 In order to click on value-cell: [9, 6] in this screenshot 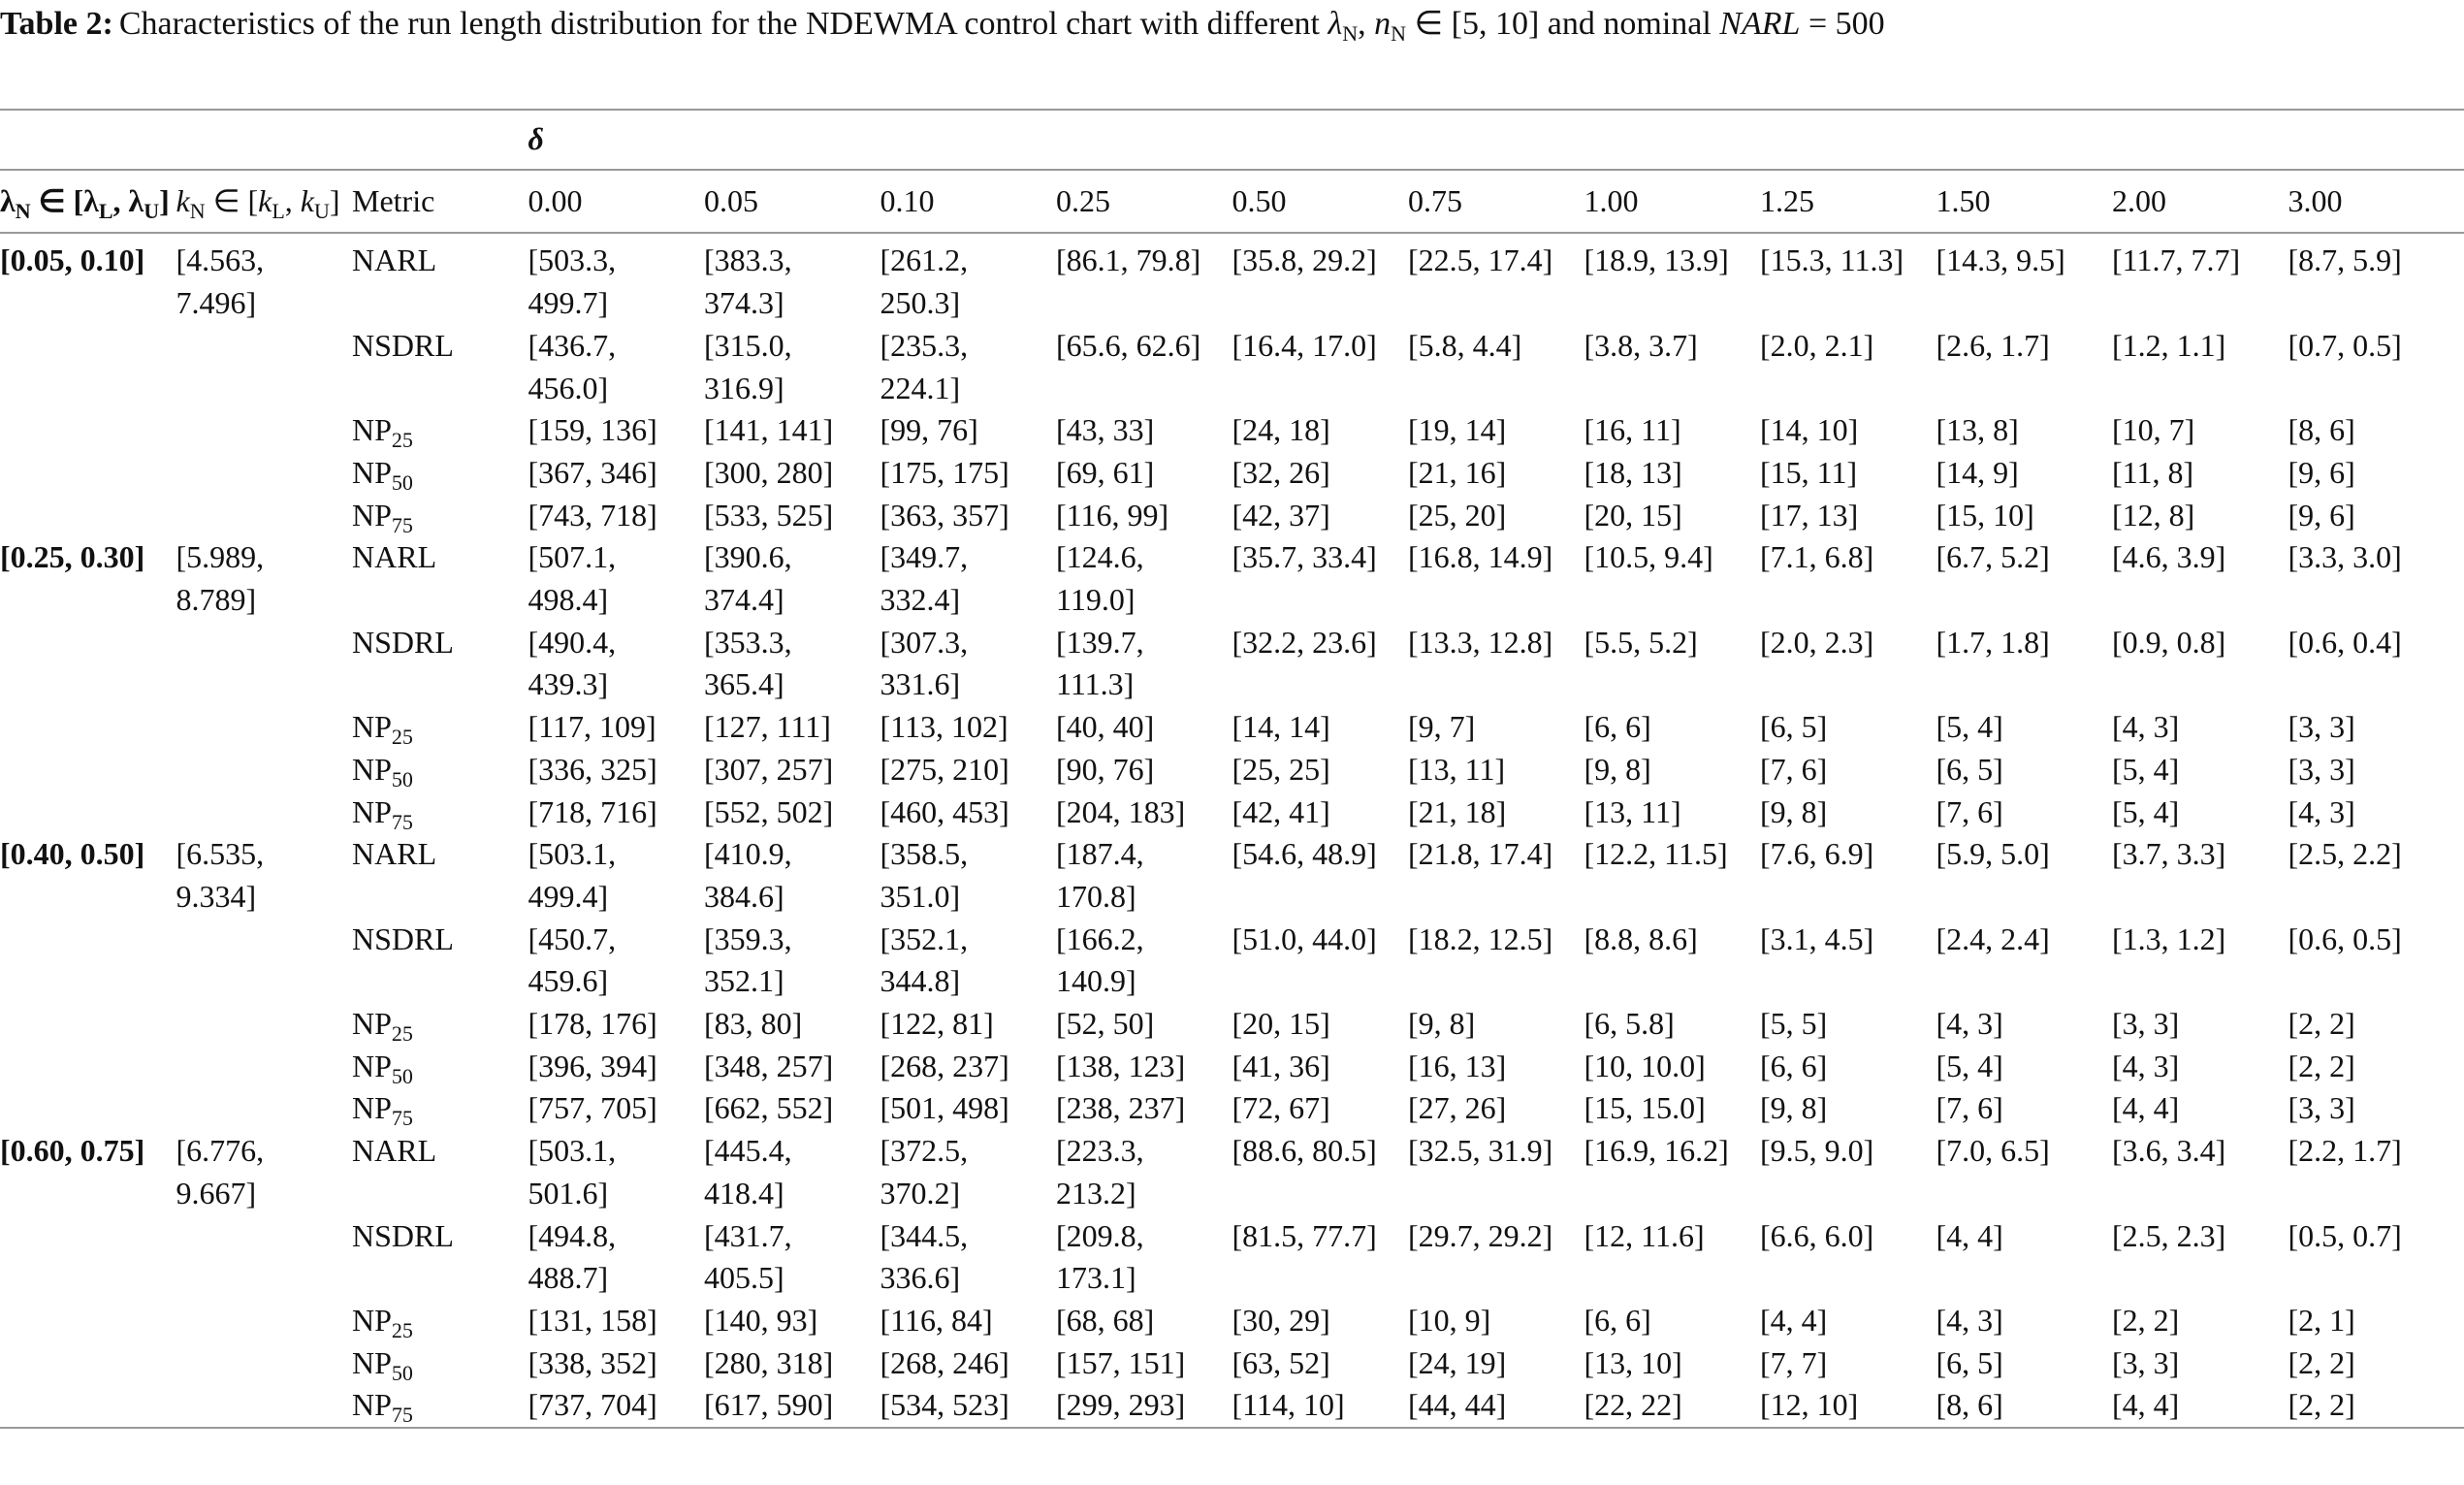, I will do `click(2321, 515)`.